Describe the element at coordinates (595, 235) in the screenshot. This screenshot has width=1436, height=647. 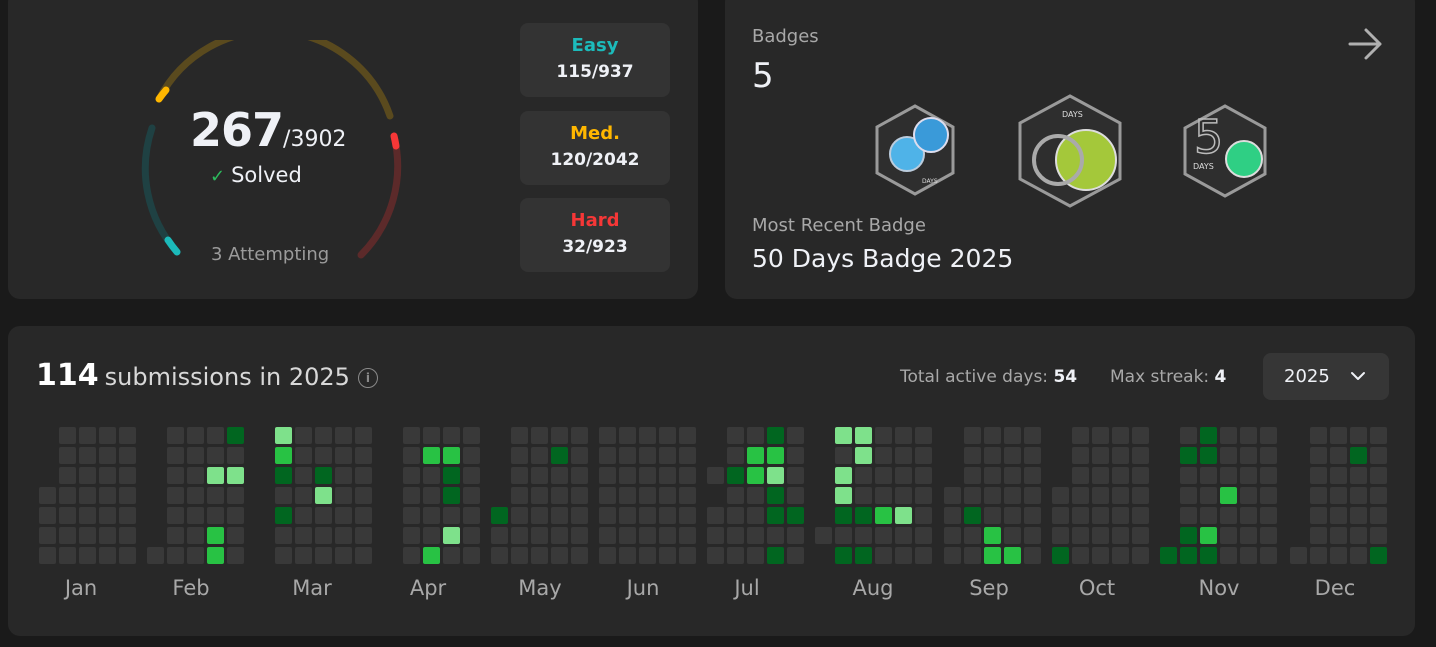
I see `difficulty-hard: Hard 32/923` at that location.